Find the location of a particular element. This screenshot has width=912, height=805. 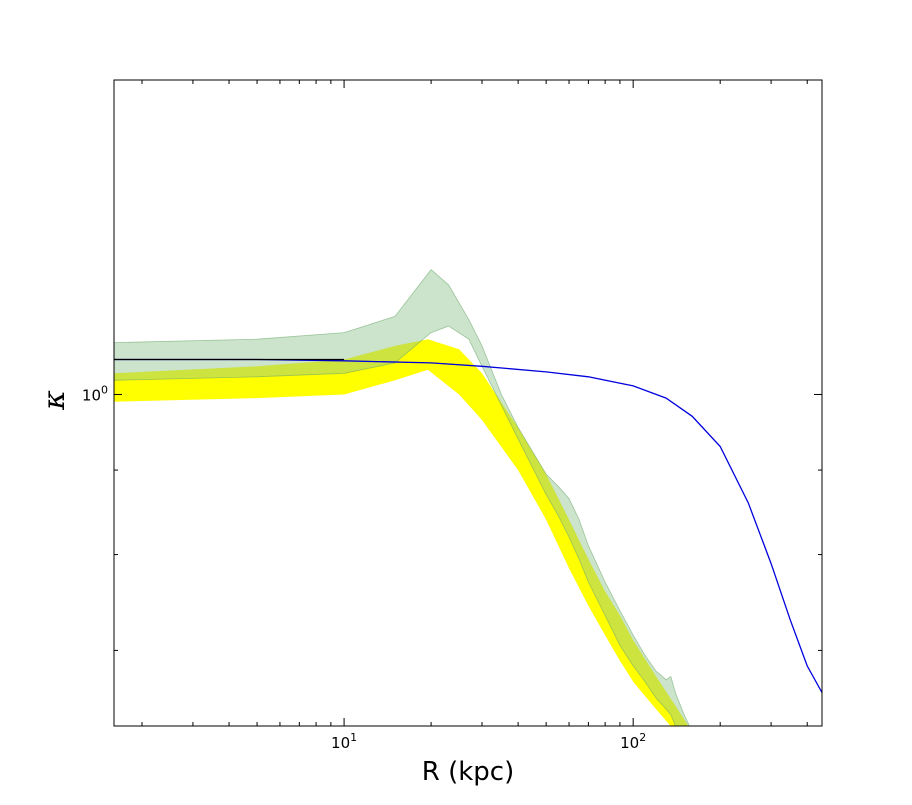

y-axis-label: κ is located at coordinates (54, 400).